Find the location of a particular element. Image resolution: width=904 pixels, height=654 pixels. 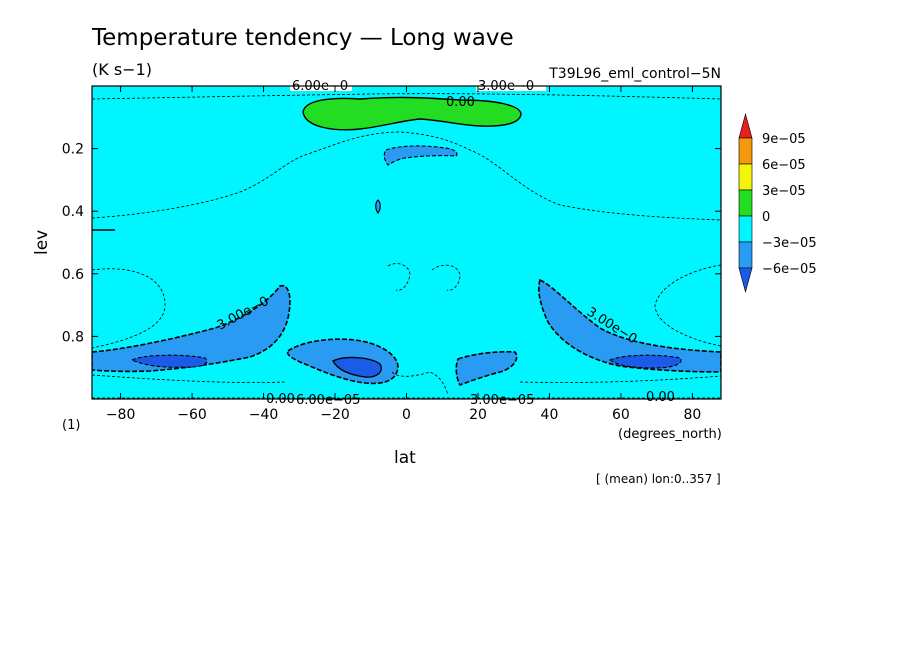

y-tick-label: 0.4 is located at coordinates (73, 212).